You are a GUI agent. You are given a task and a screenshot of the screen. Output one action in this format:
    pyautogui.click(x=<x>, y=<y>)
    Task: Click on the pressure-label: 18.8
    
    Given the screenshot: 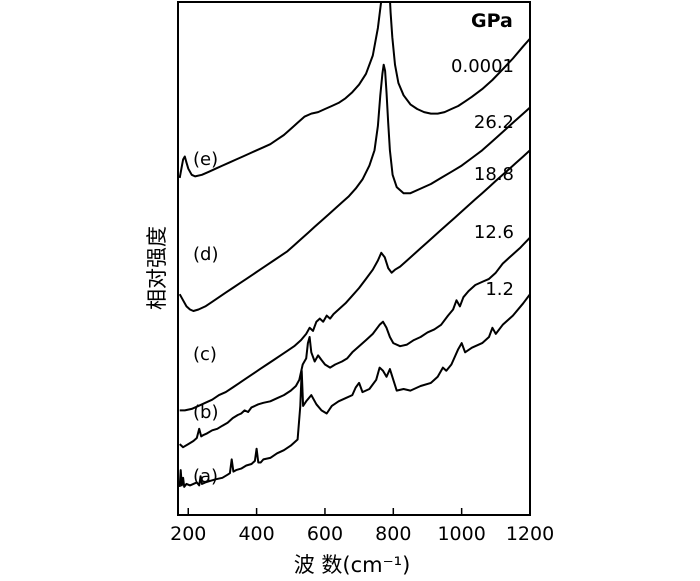 What is the action you would take?
    pyautogui.click(x=494, y=174)
    